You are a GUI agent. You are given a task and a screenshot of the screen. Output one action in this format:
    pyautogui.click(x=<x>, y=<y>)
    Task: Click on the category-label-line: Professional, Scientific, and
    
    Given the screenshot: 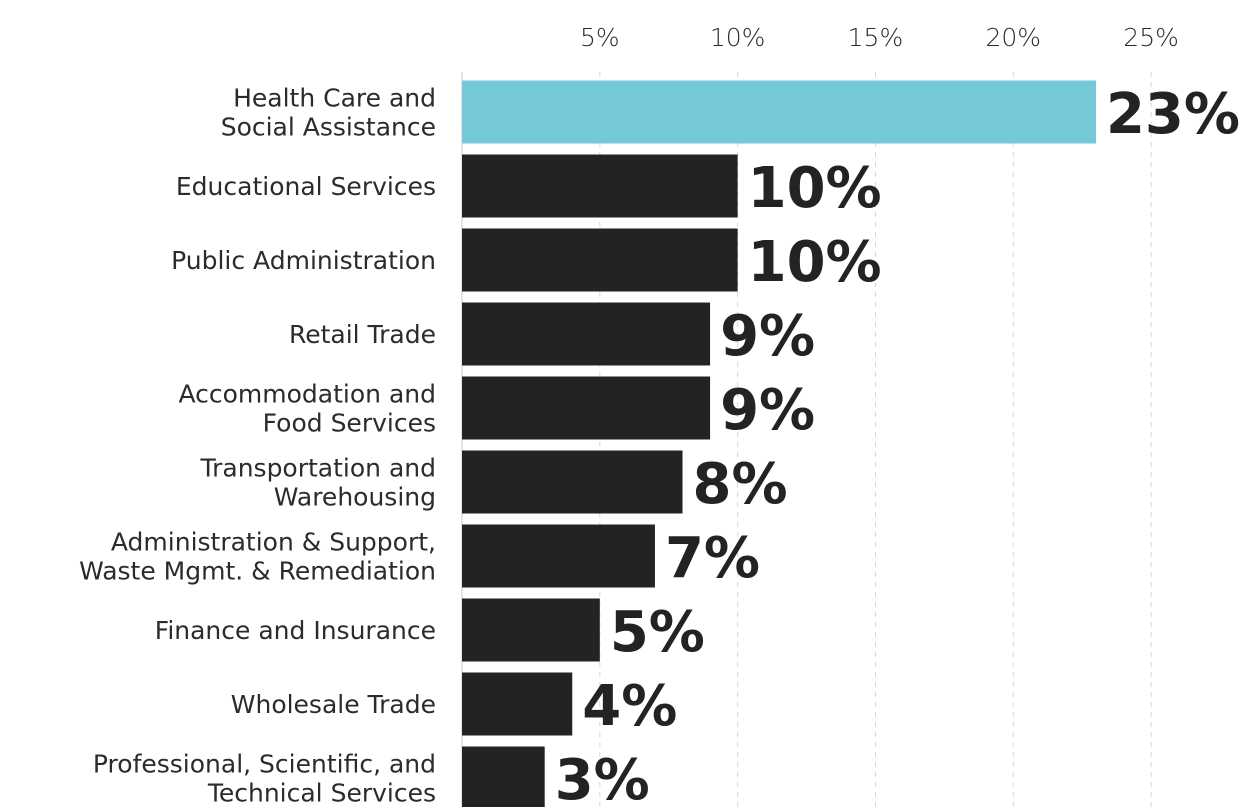 What is the action you would take?
    pyautogui.click(x=264, y=764)
    